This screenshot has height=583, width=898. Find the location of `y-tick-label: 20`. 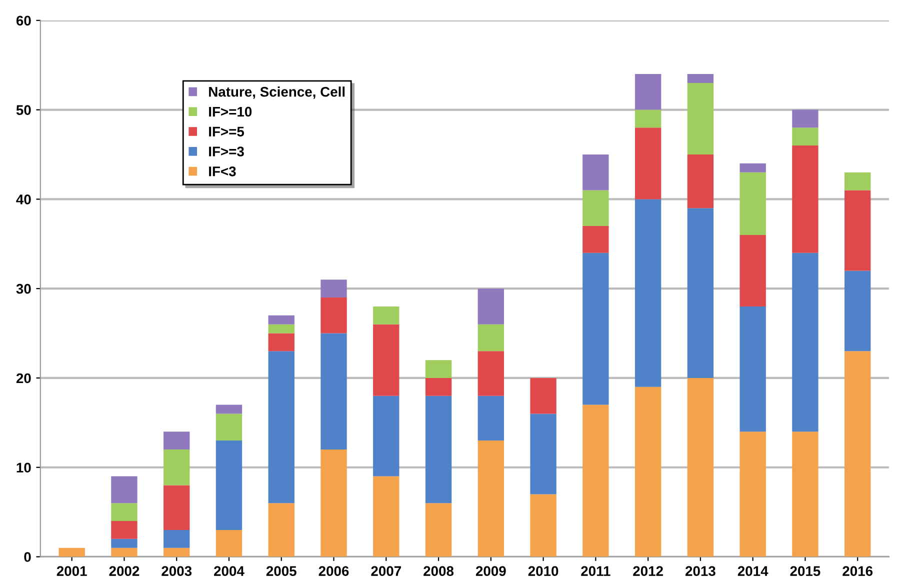

y-tick-label: 20 is located at coordinates (23, 378).